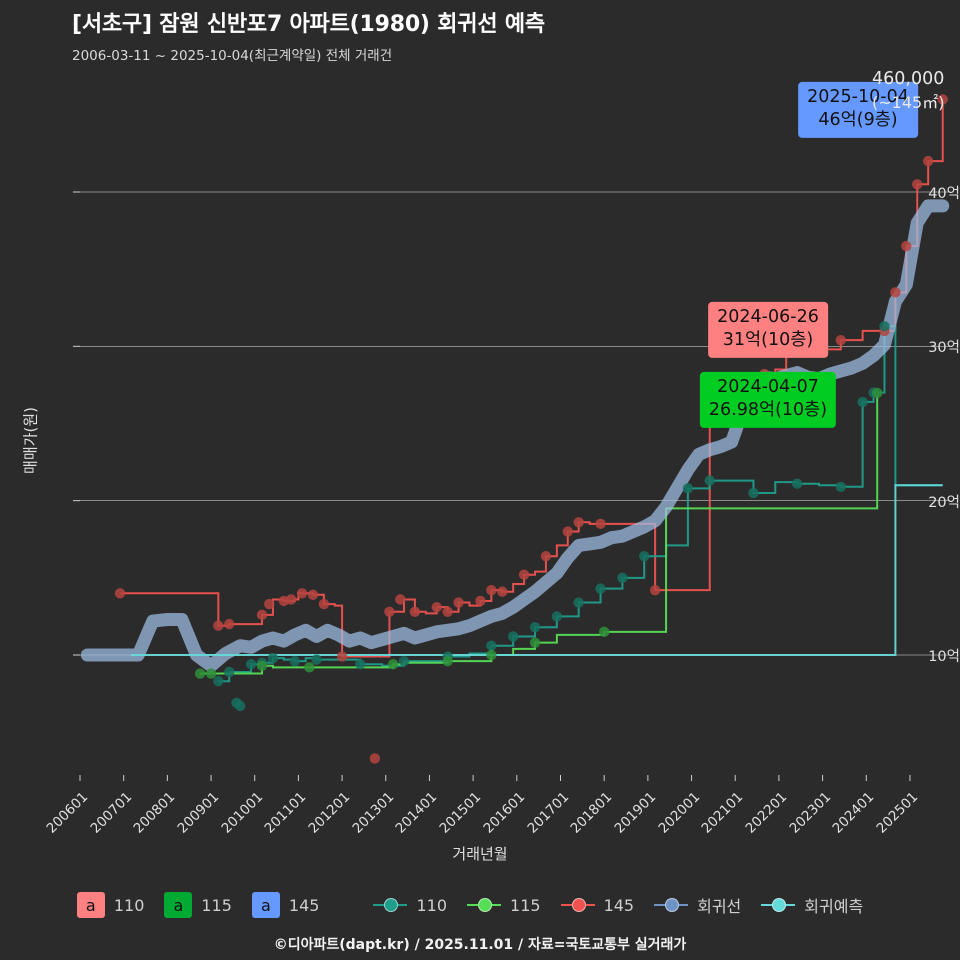 This screenshot has width=960, height=960. I want to click on y-axis-tick-label: 20억, so click(944, 502).